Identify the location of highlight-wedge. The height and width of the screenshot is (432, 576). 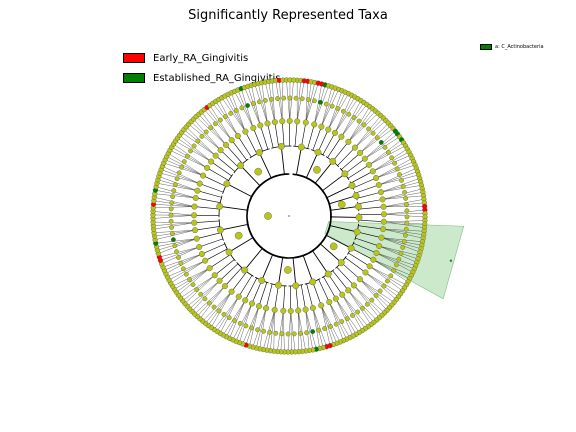
(394, 260).